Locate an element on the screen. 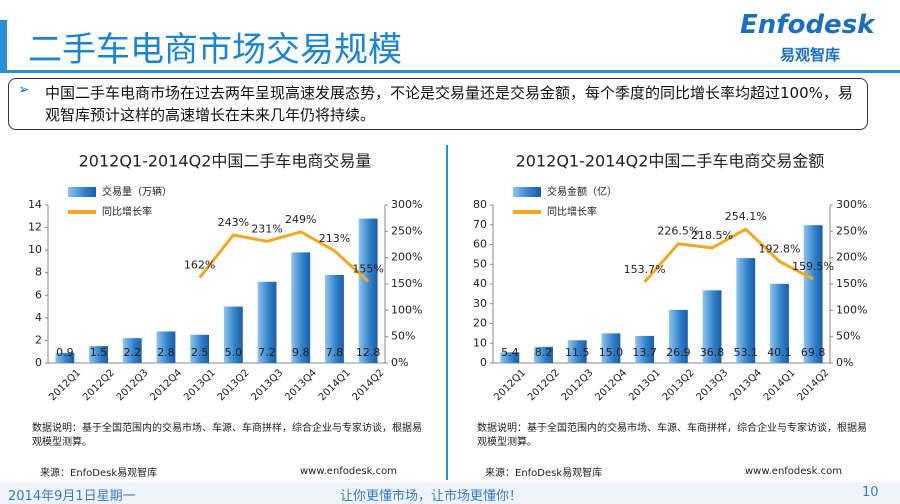 The width and height of the screenshot is (900, 504). bar-label: 2.5 is located at coordinates (200, 352).